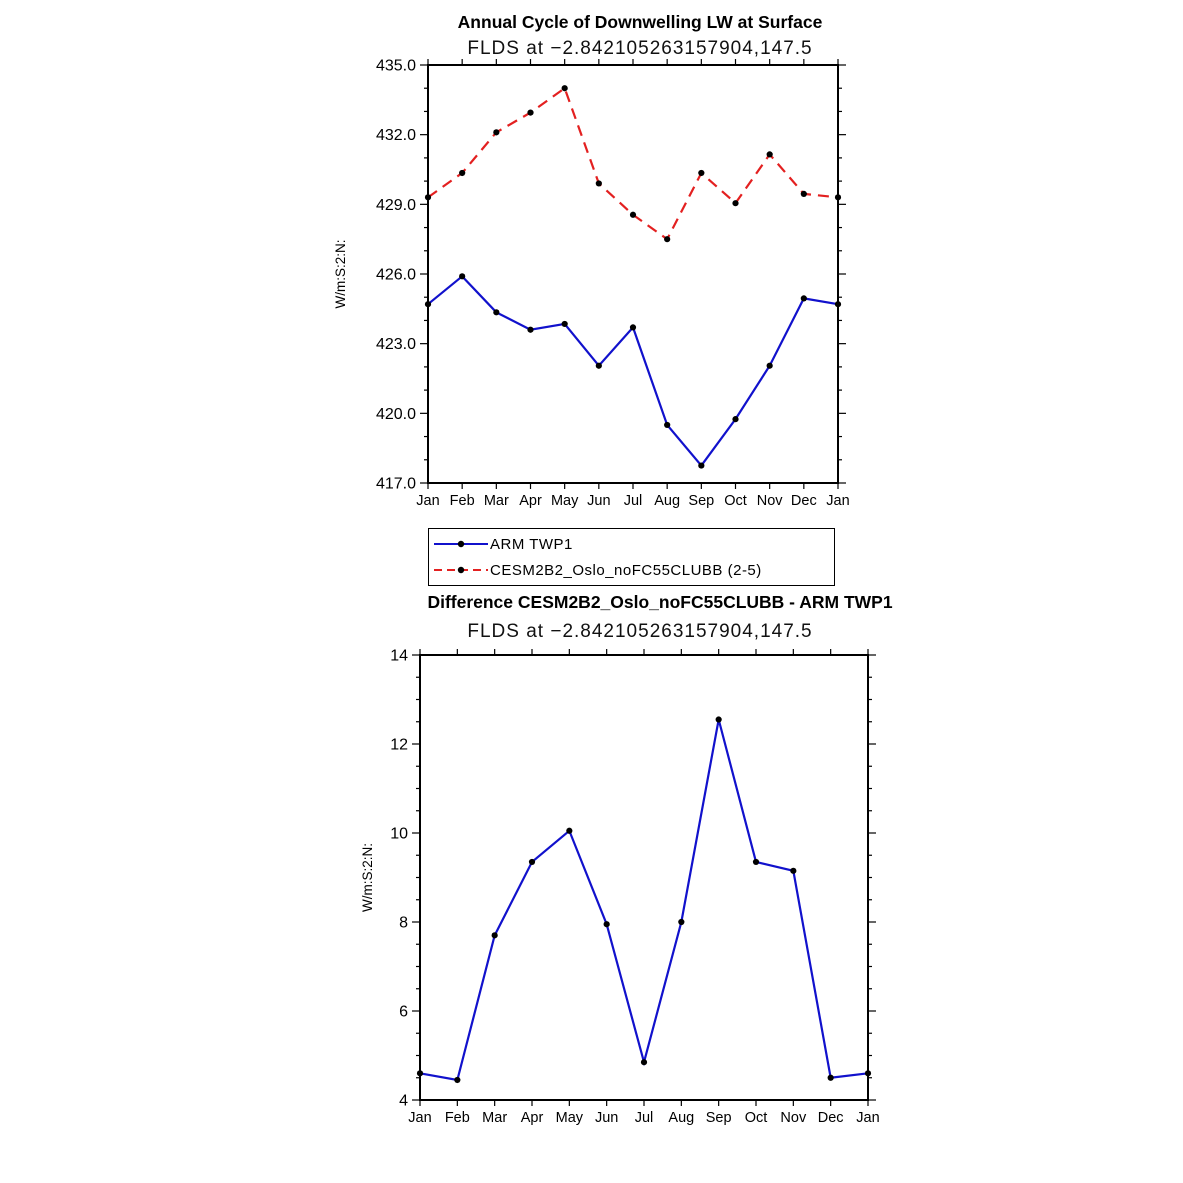 The width and height of the screenshot is (1183, 1183). Describe the element at coordinates (640, 631) in the screenshot. I see `chart2-subtitle: FLDS at −2.842105263157904,147.5` at that location.